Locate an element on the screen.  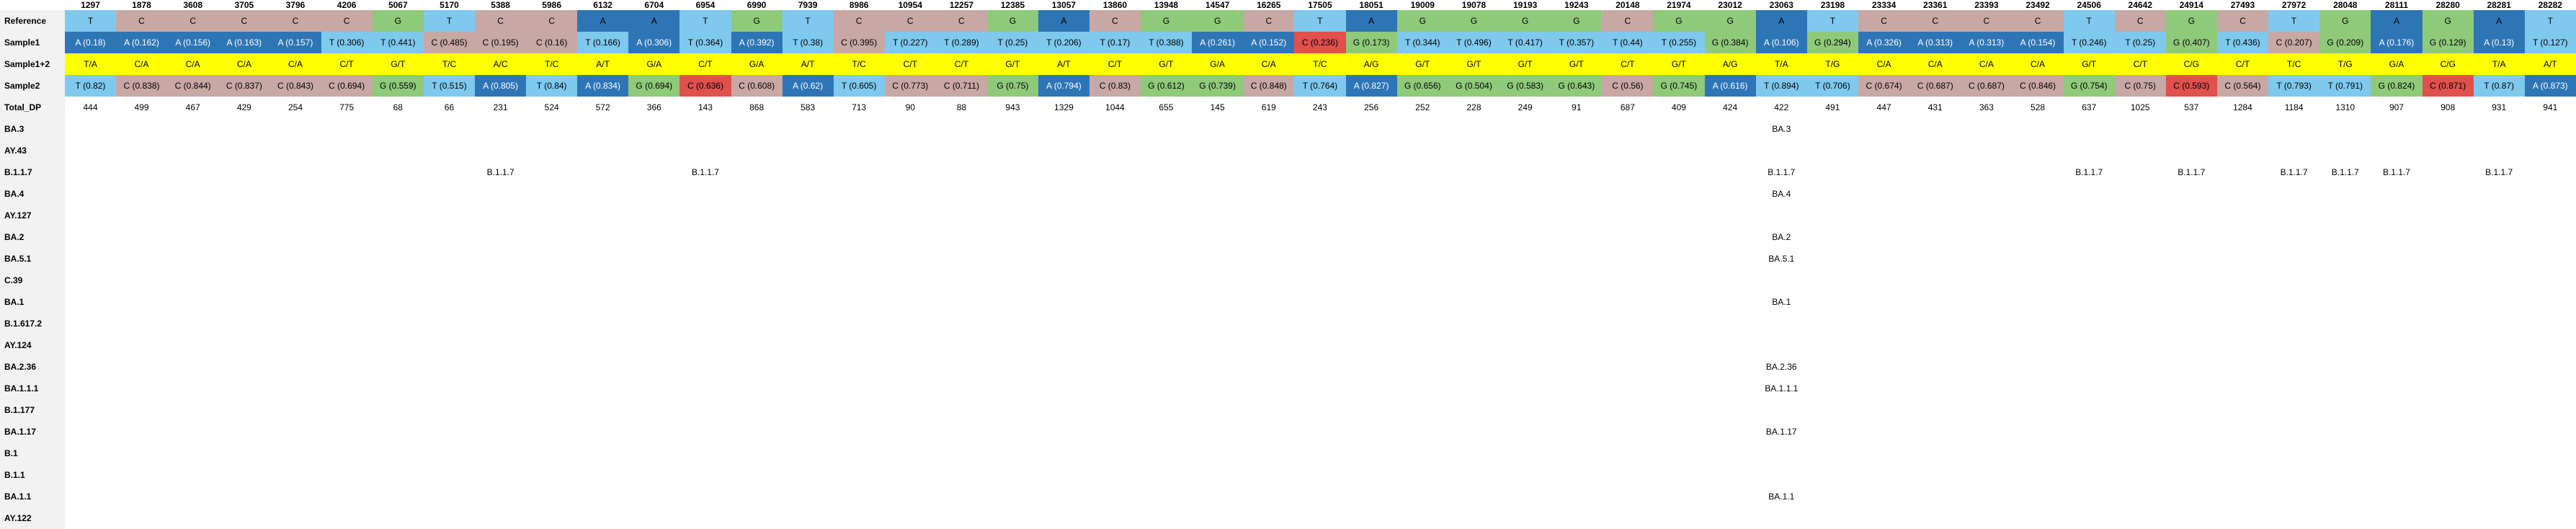
mixed-genotype-cell: C/A is located at coordinates (1935, 64).